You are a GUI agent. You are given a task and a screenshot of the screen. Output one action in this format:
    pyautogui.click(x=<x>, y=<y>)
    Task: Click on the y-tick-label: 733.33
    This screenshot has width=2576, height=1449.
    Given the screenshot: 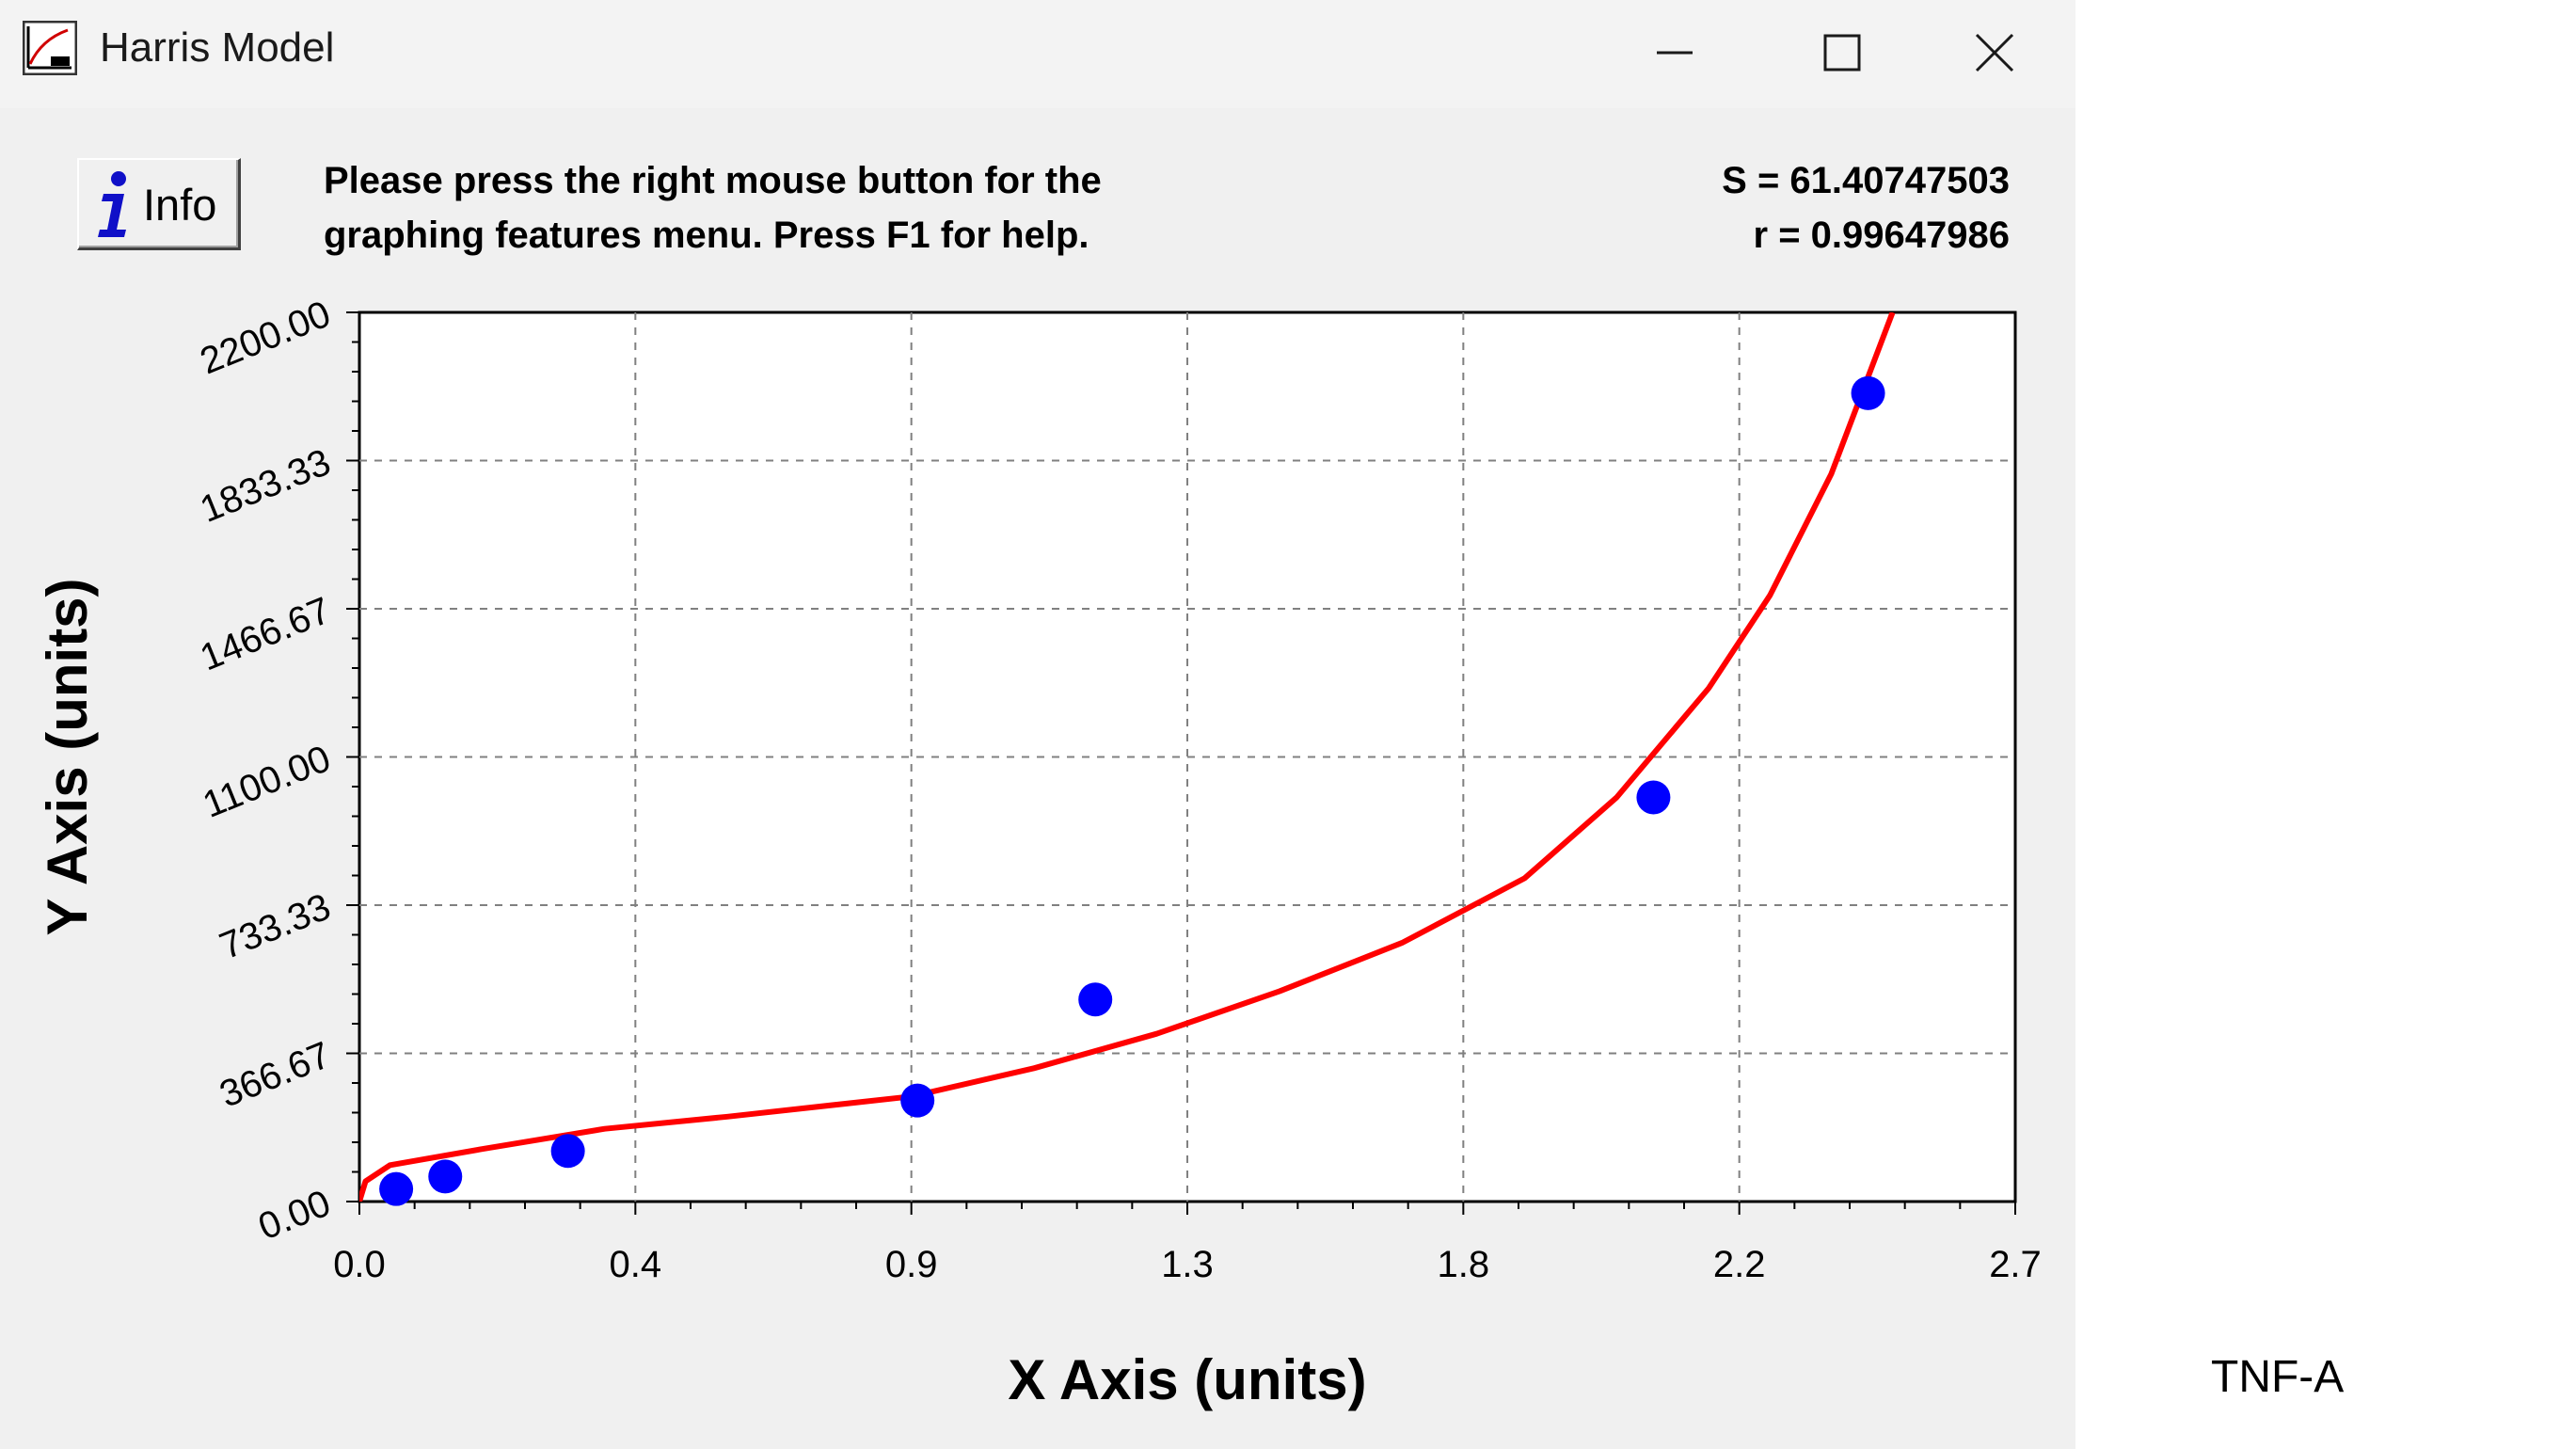 What is the action you would take?
    pyautogui.click(x=275, y=927)
    